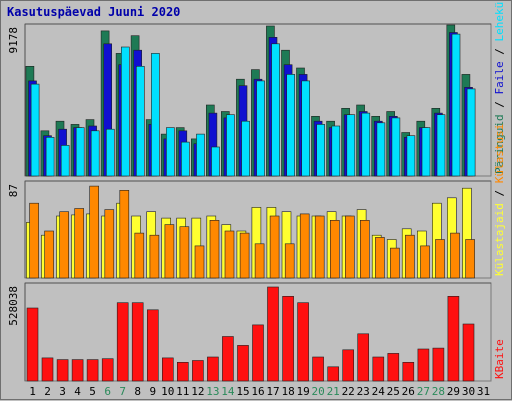 Image resolution: width=512 pixels, height=401 pixels. Describe the element at coordinates (152, 391) in the screenshot. I see `x-tick-label: 9` at that location.